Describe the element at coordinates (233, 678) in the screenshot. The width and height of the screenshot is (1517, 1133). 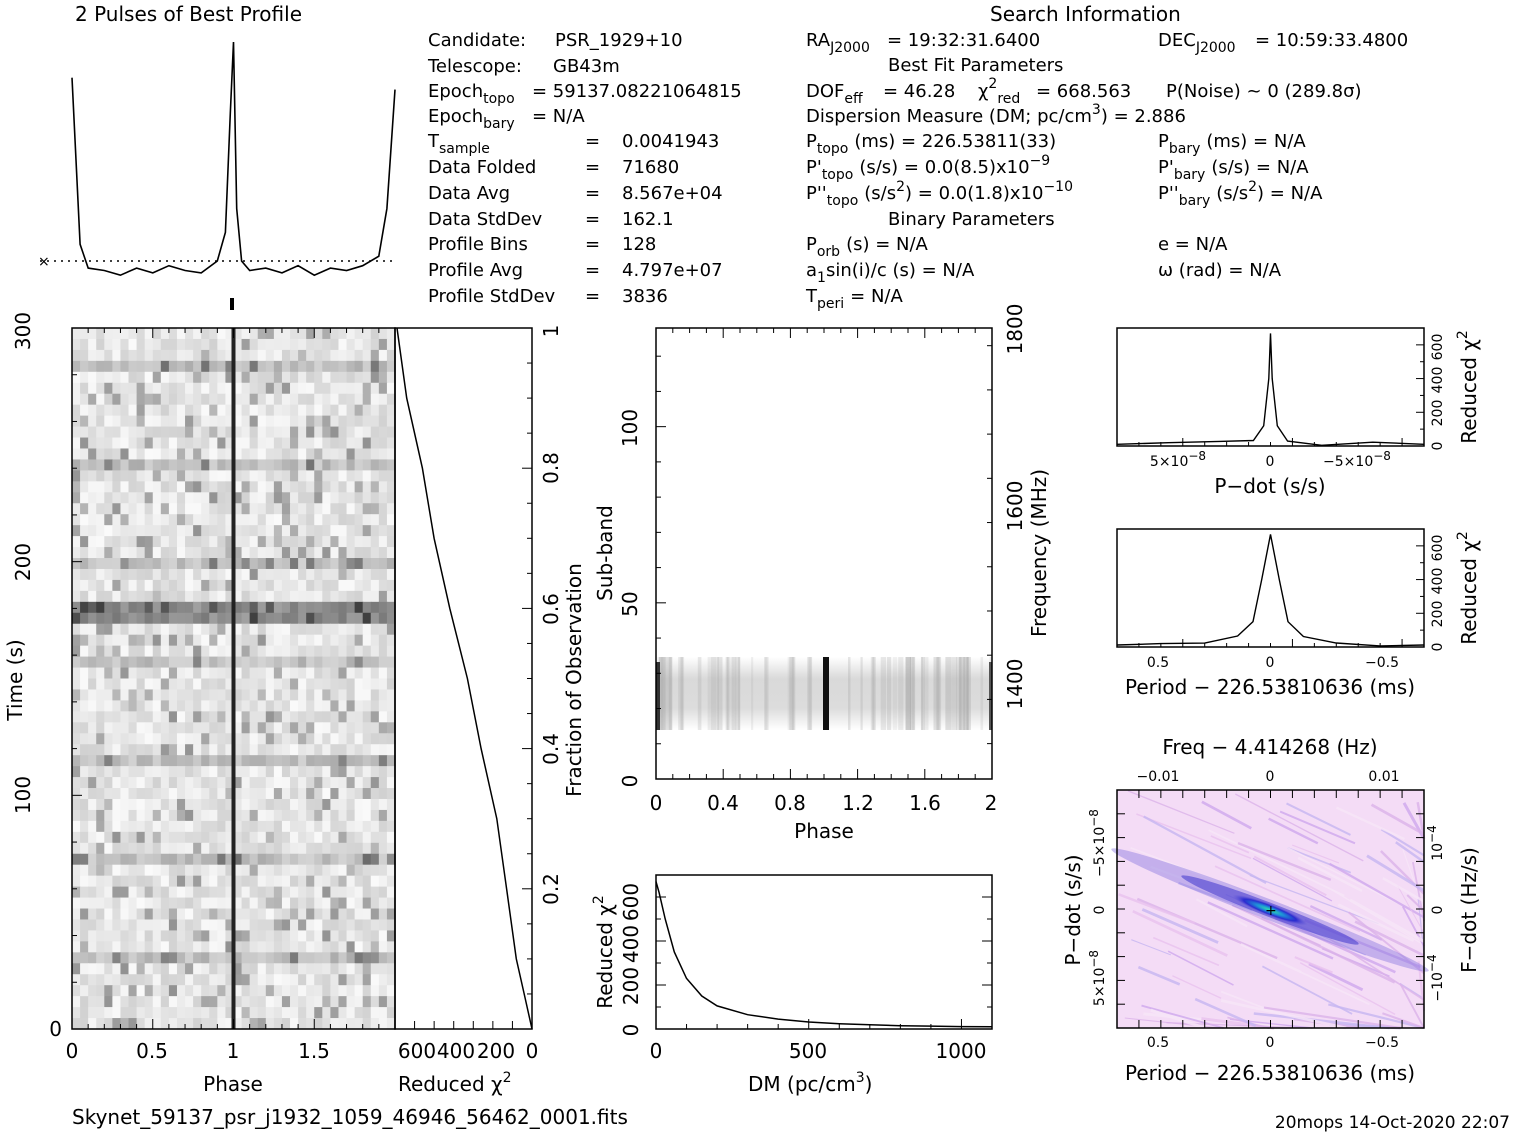
I see `time-phase-pulse` at that location.